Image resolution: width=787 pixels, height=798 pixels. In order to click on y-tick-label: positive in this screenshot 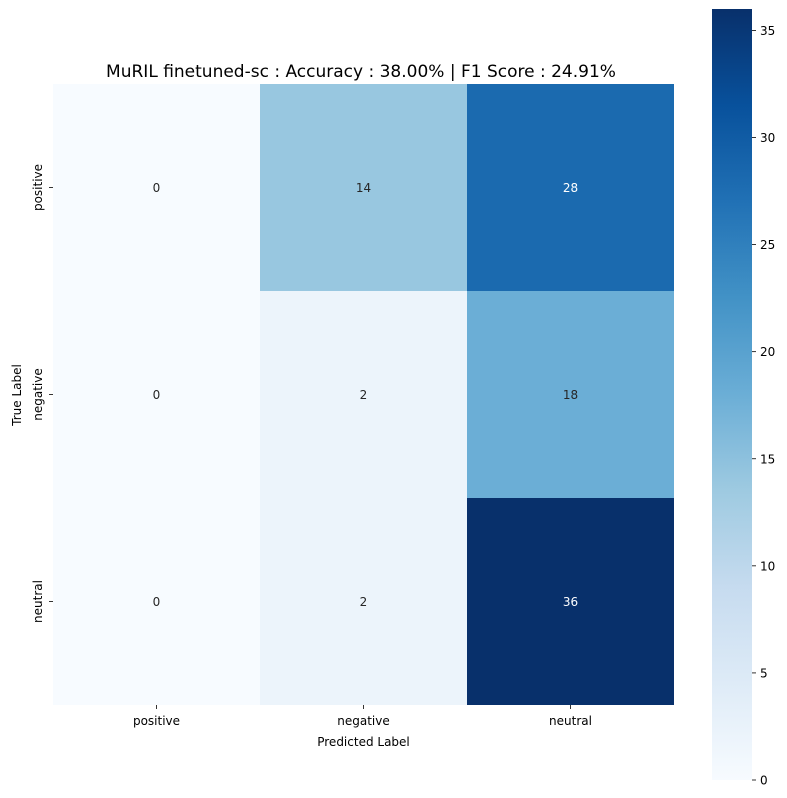, I will do `click(38, 187)`.